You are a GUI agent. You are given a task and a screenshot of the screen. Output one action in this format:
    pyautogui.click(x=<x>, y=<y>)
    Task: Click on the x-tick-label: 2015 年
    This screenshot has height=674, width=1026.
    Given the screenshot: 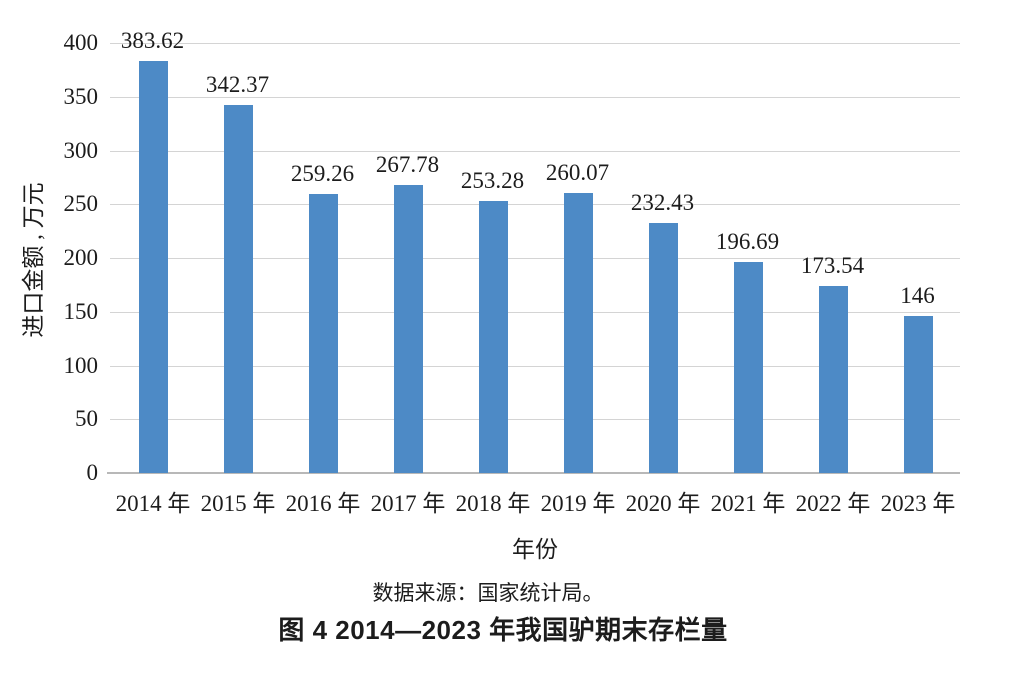 What is the action you would take?
    pyautogui.click(x=238, y=503)
    